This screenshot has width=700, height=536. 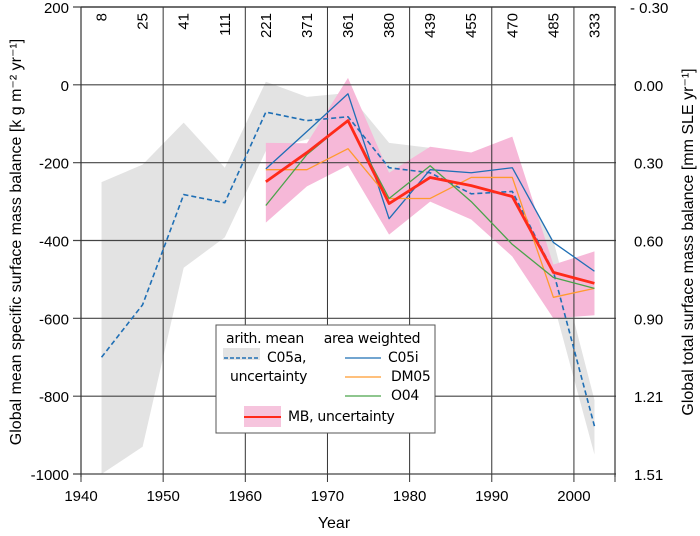 I want to click on y-tick-label: -200, so click(x=54, y=164).